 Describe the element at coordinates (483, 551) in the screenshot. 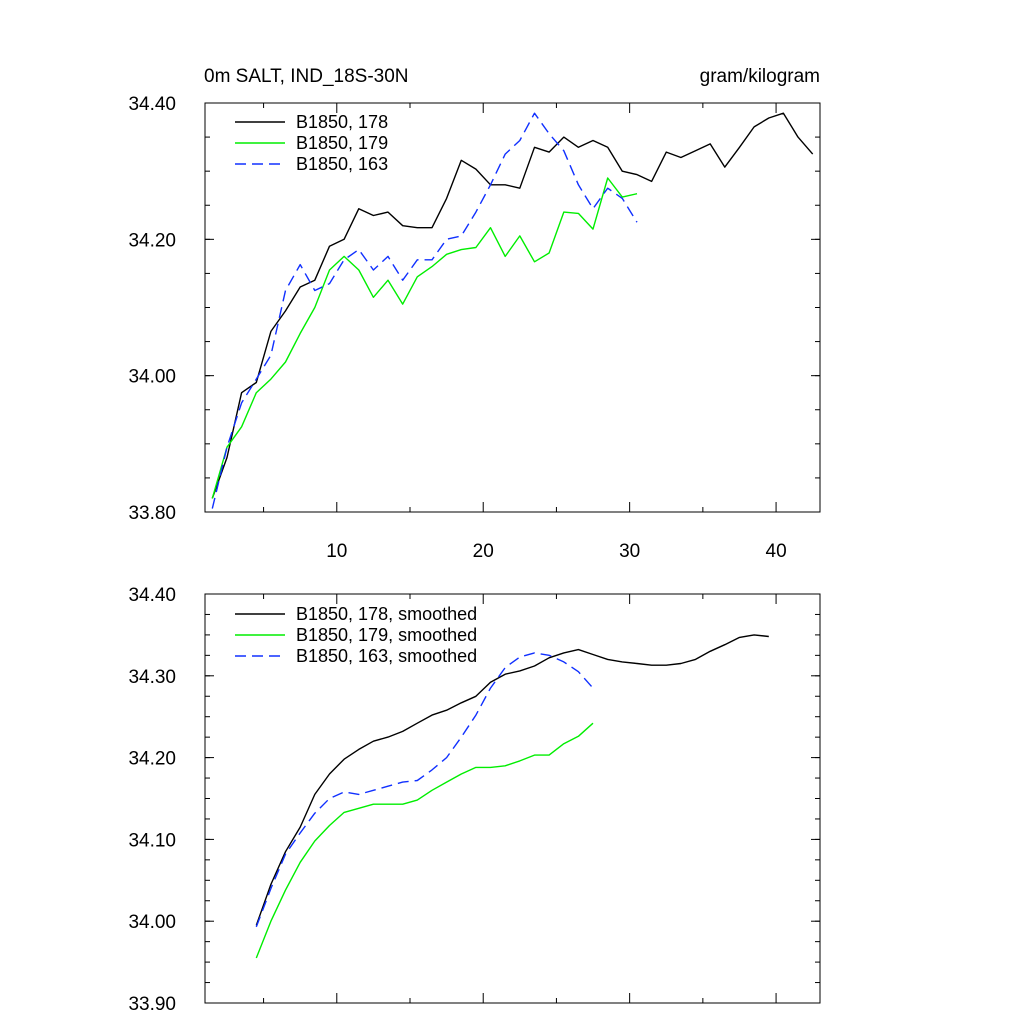

I see `x-tick-label: 20` at that location.